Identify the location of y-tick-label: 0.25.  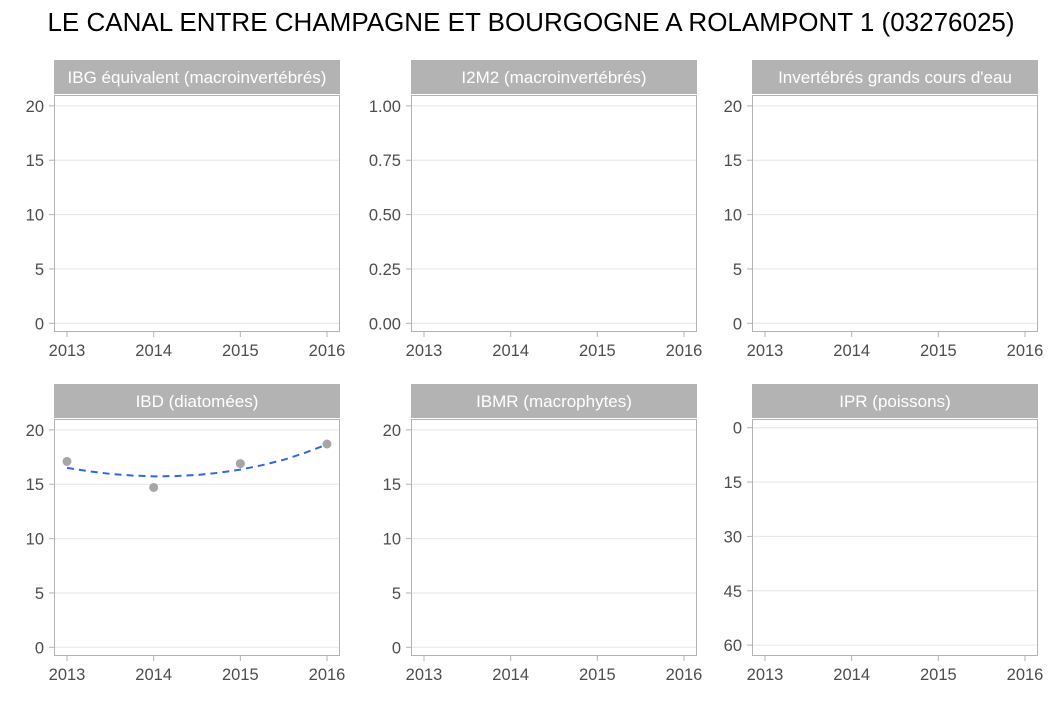
(385, 270).